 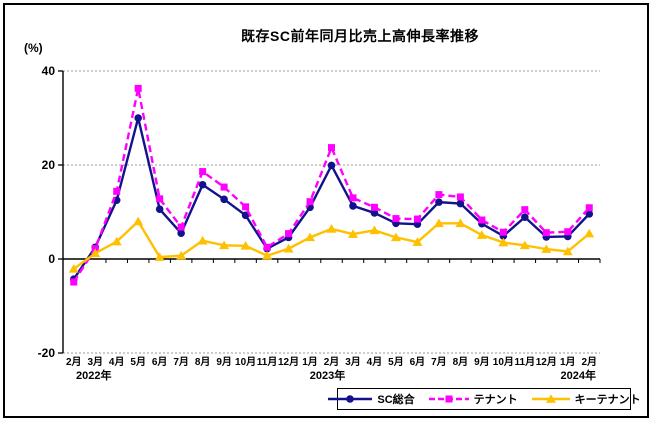 What do you see at coordinates (495, 400) in the screenshot?
I see `legend-label-tenant: テナント` at bounding box center [495, 400].